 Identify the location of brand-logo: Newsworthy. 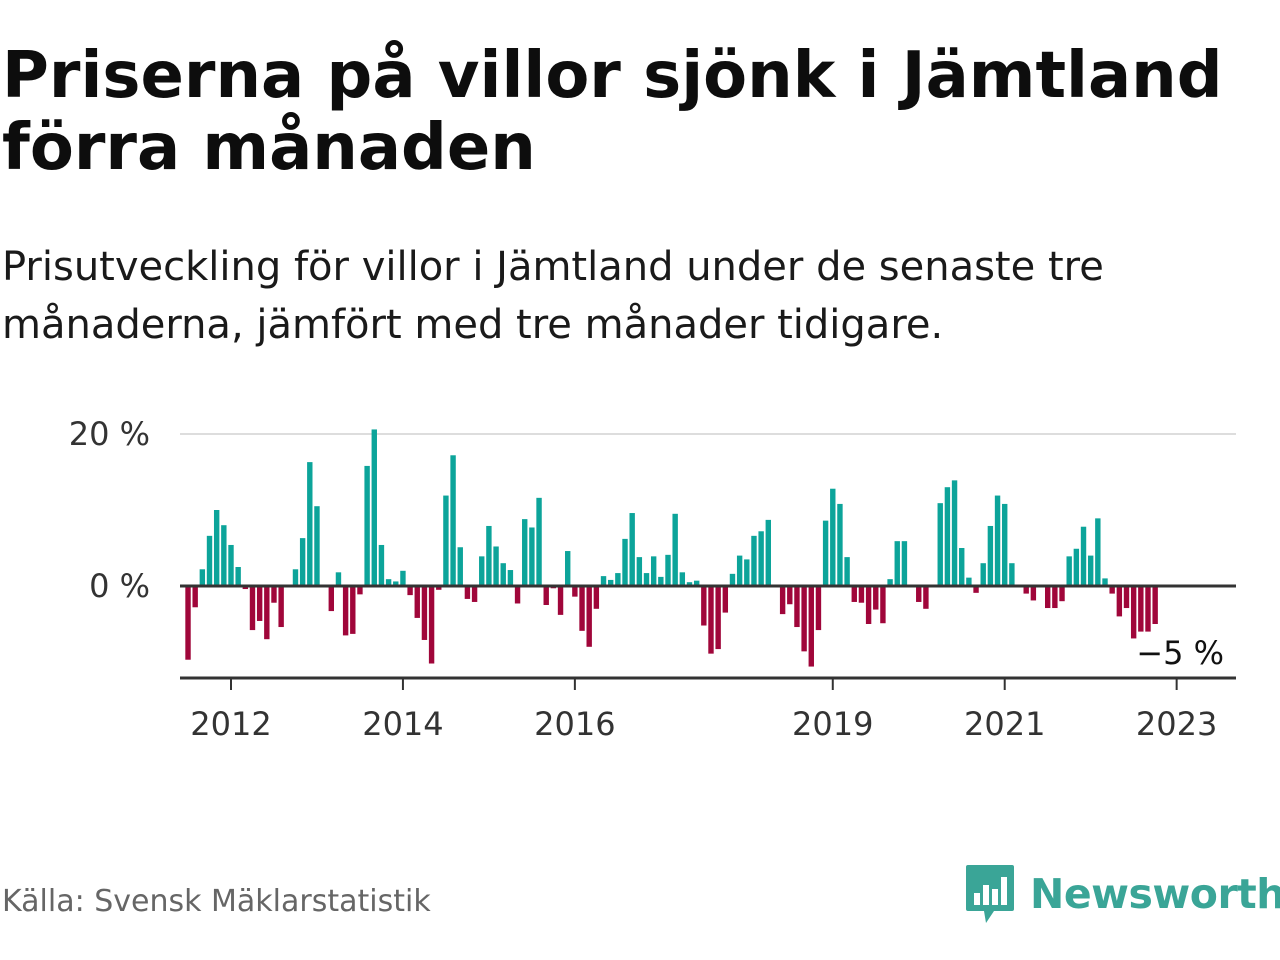
(1122, 894).